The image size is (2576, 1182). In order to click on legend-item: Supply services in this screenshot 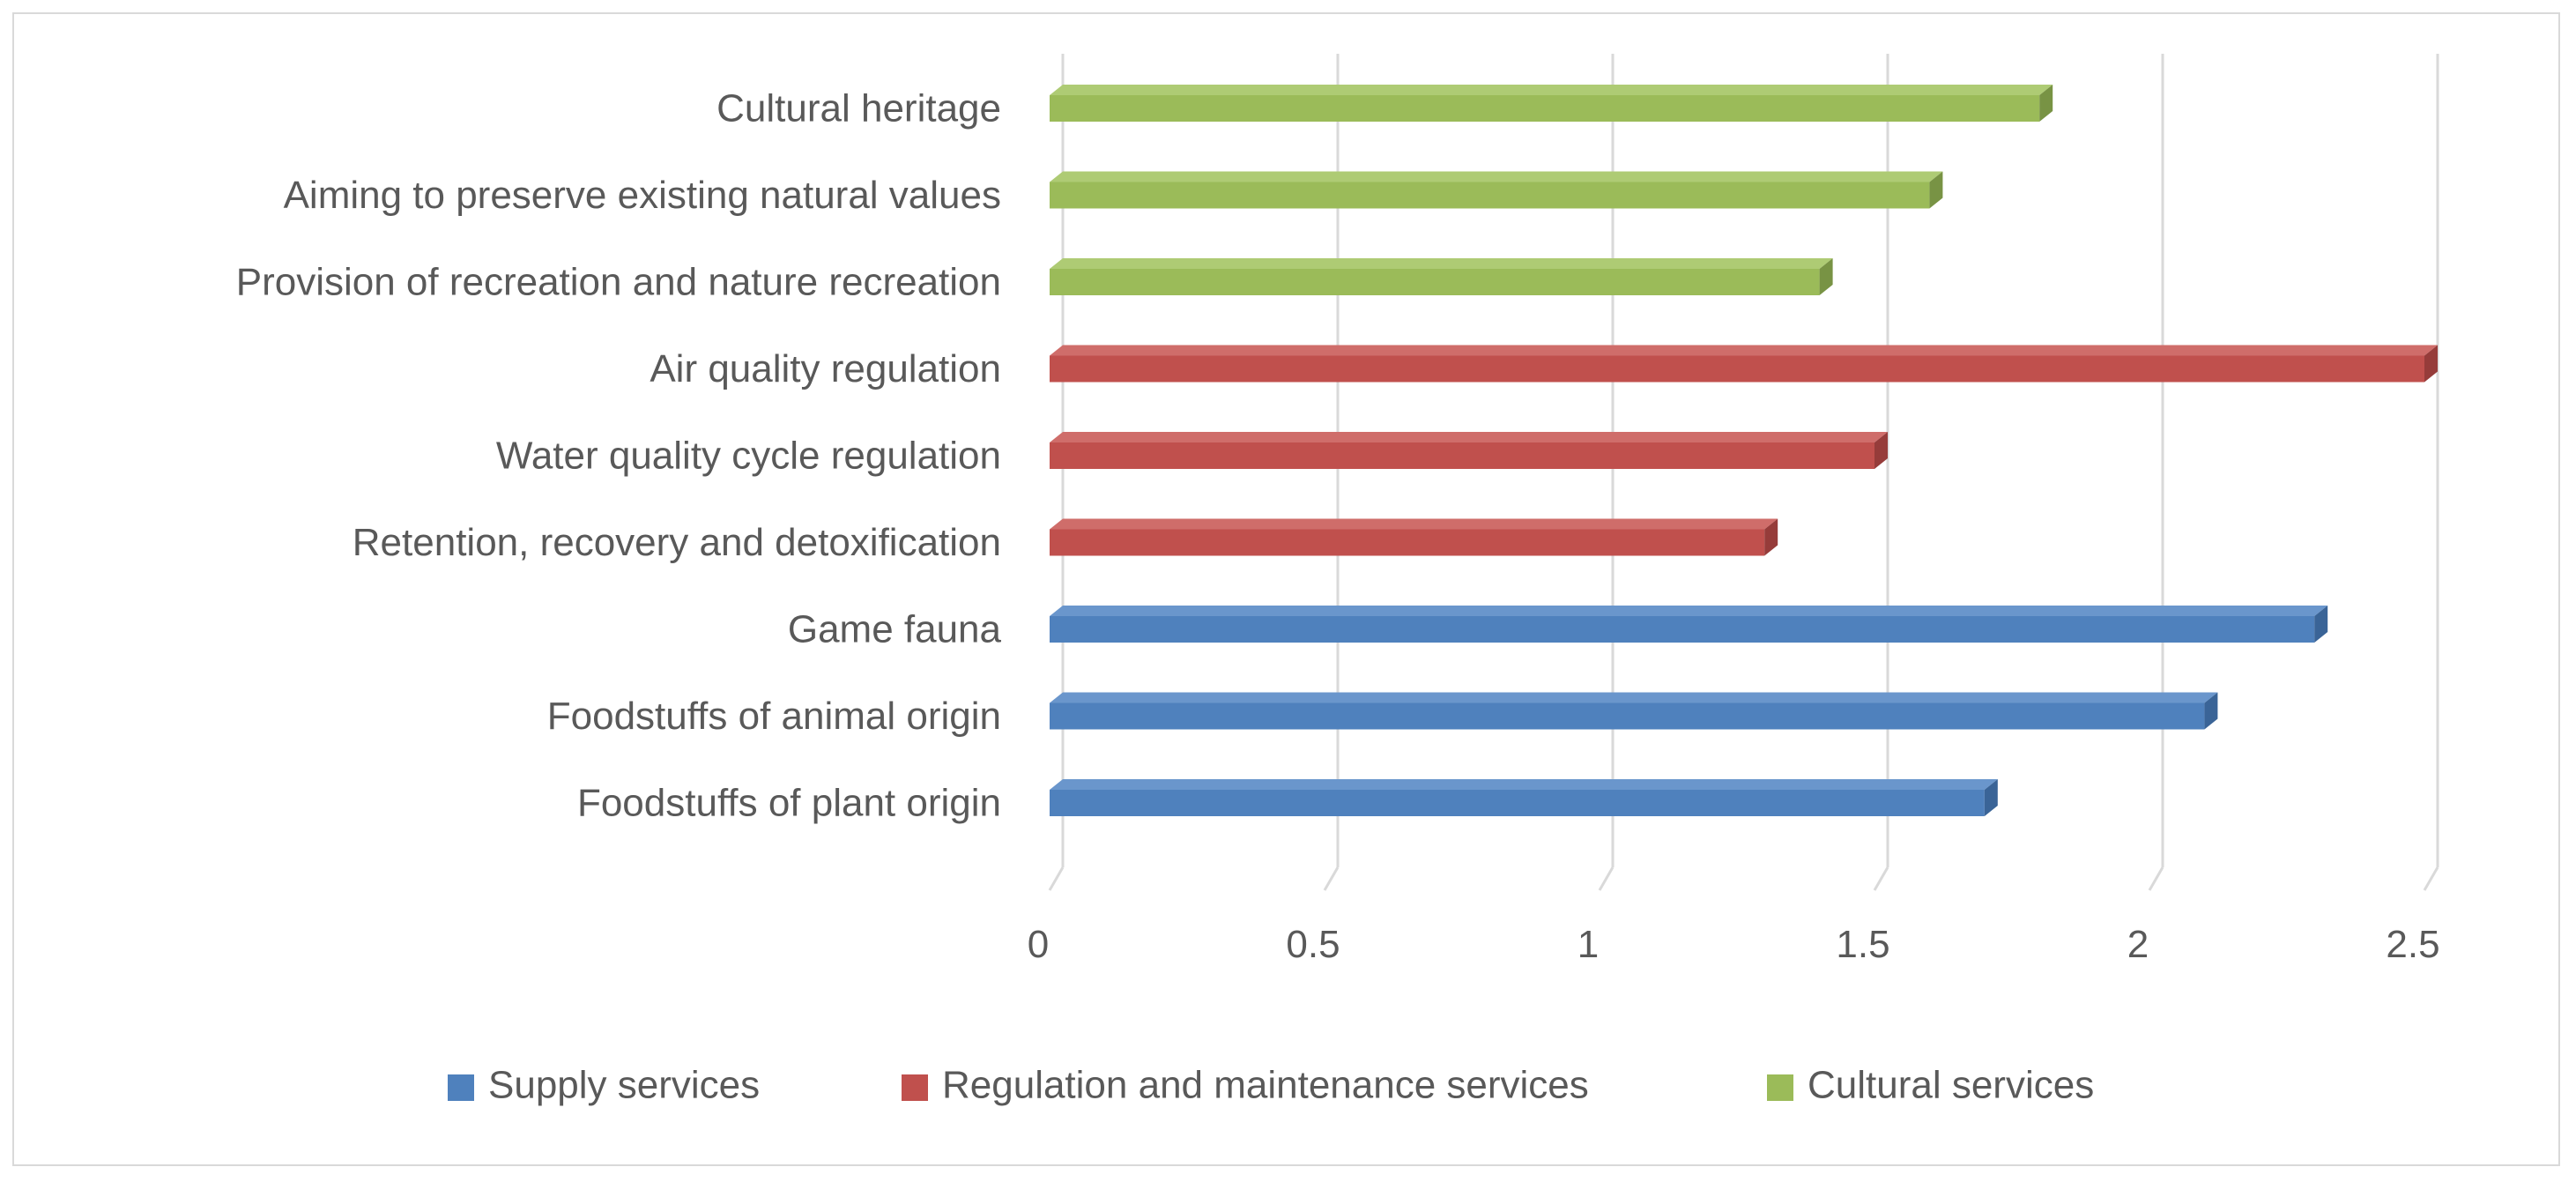, I will do `click(604, 1085)`.